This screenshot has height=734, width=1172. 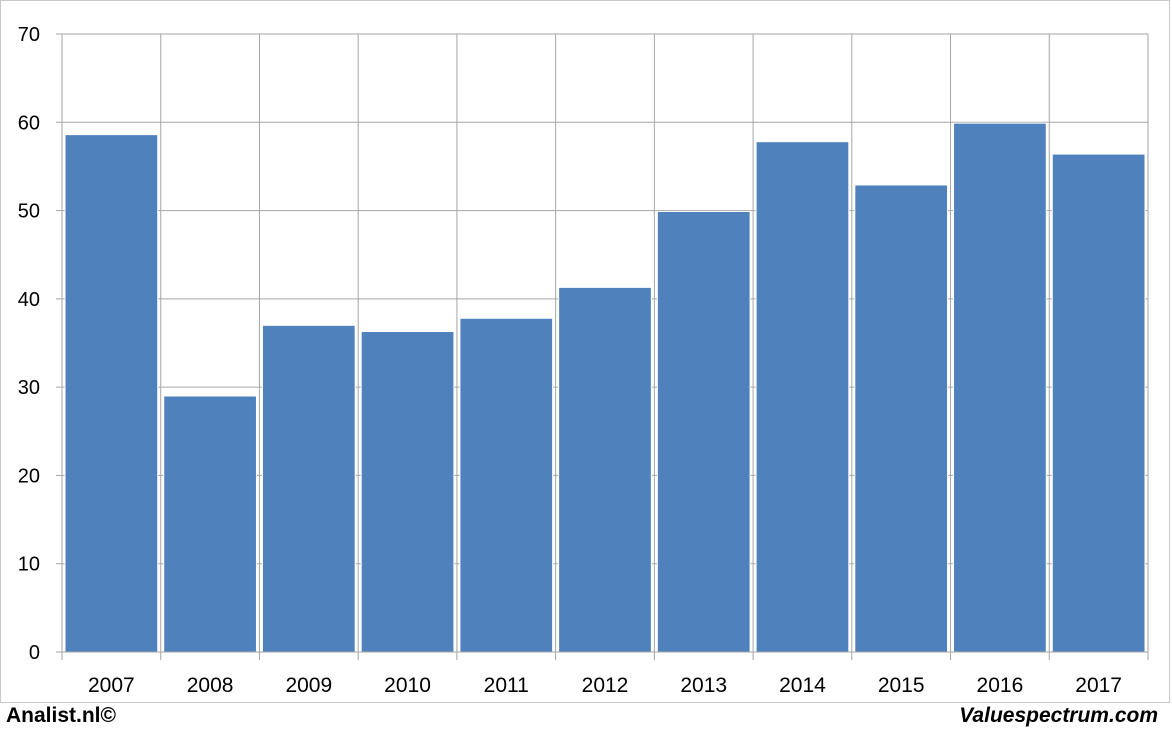 What do you see at coordinates (111, 685) in the screenshot?
I see `x-tick-label: 2007` at bounding box center [111, 685].